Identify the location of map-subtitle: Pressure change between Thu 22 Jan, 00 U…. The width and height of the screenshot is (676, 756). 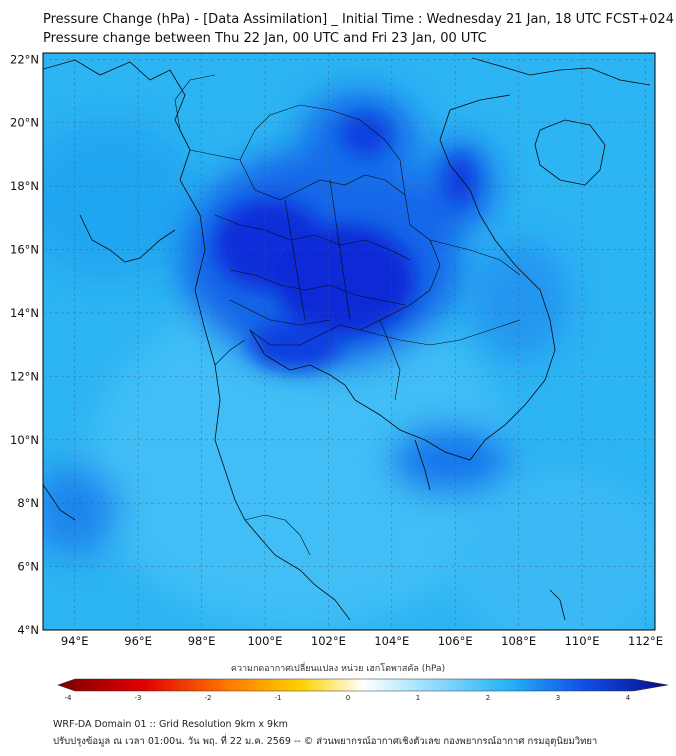
(265, 38).